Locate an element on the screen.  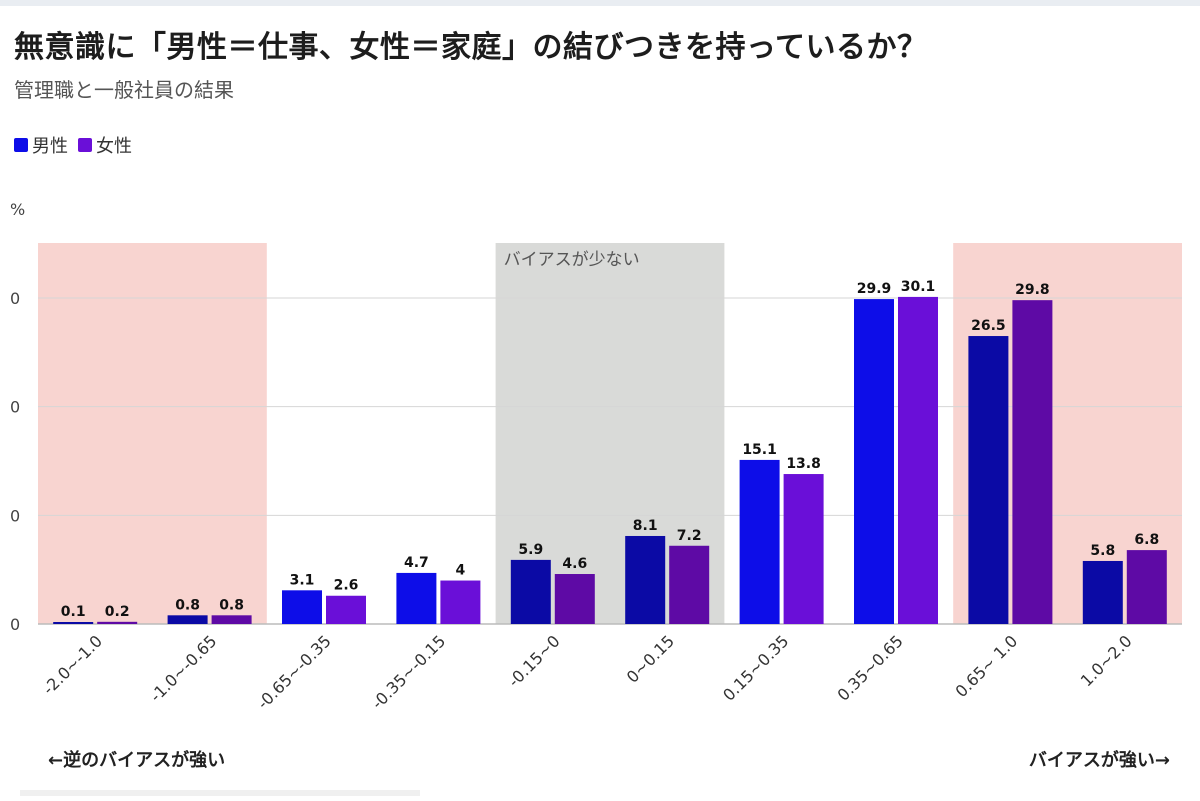
legend-label-male: 男性 is located at coordinates (50, 146).